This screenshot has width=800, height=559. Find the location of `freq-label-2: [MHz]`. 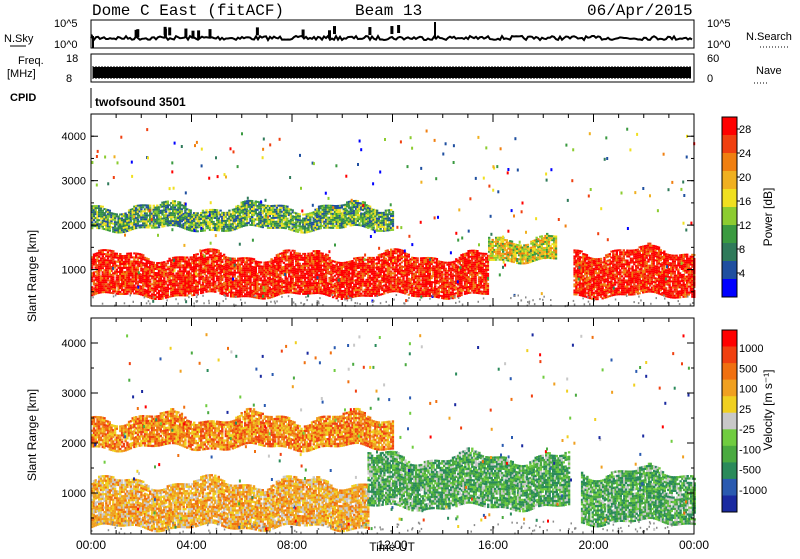

freq-label-2: [MHz] is located at coordinates (21, 74).